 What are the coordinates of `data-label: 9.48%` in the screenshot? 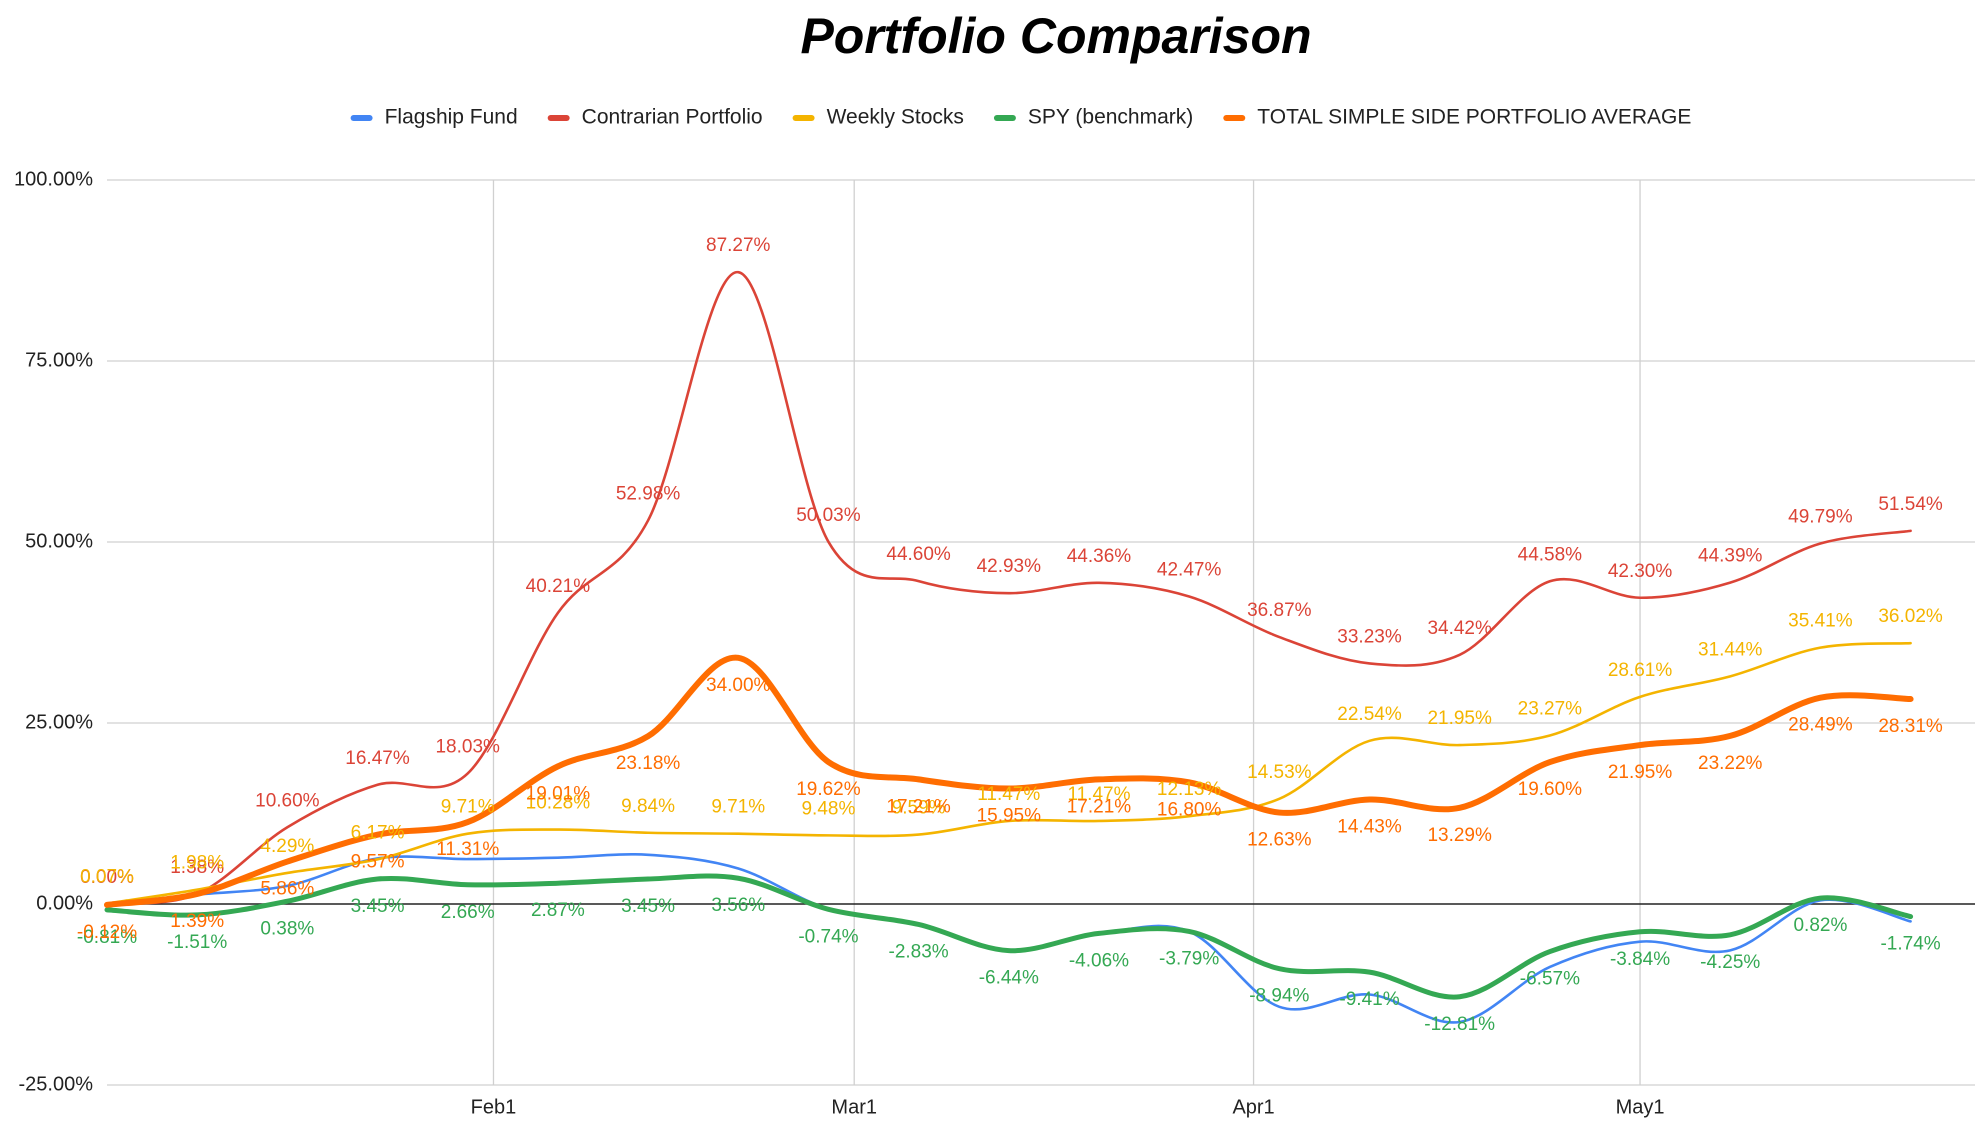 It's located at (828, 808).